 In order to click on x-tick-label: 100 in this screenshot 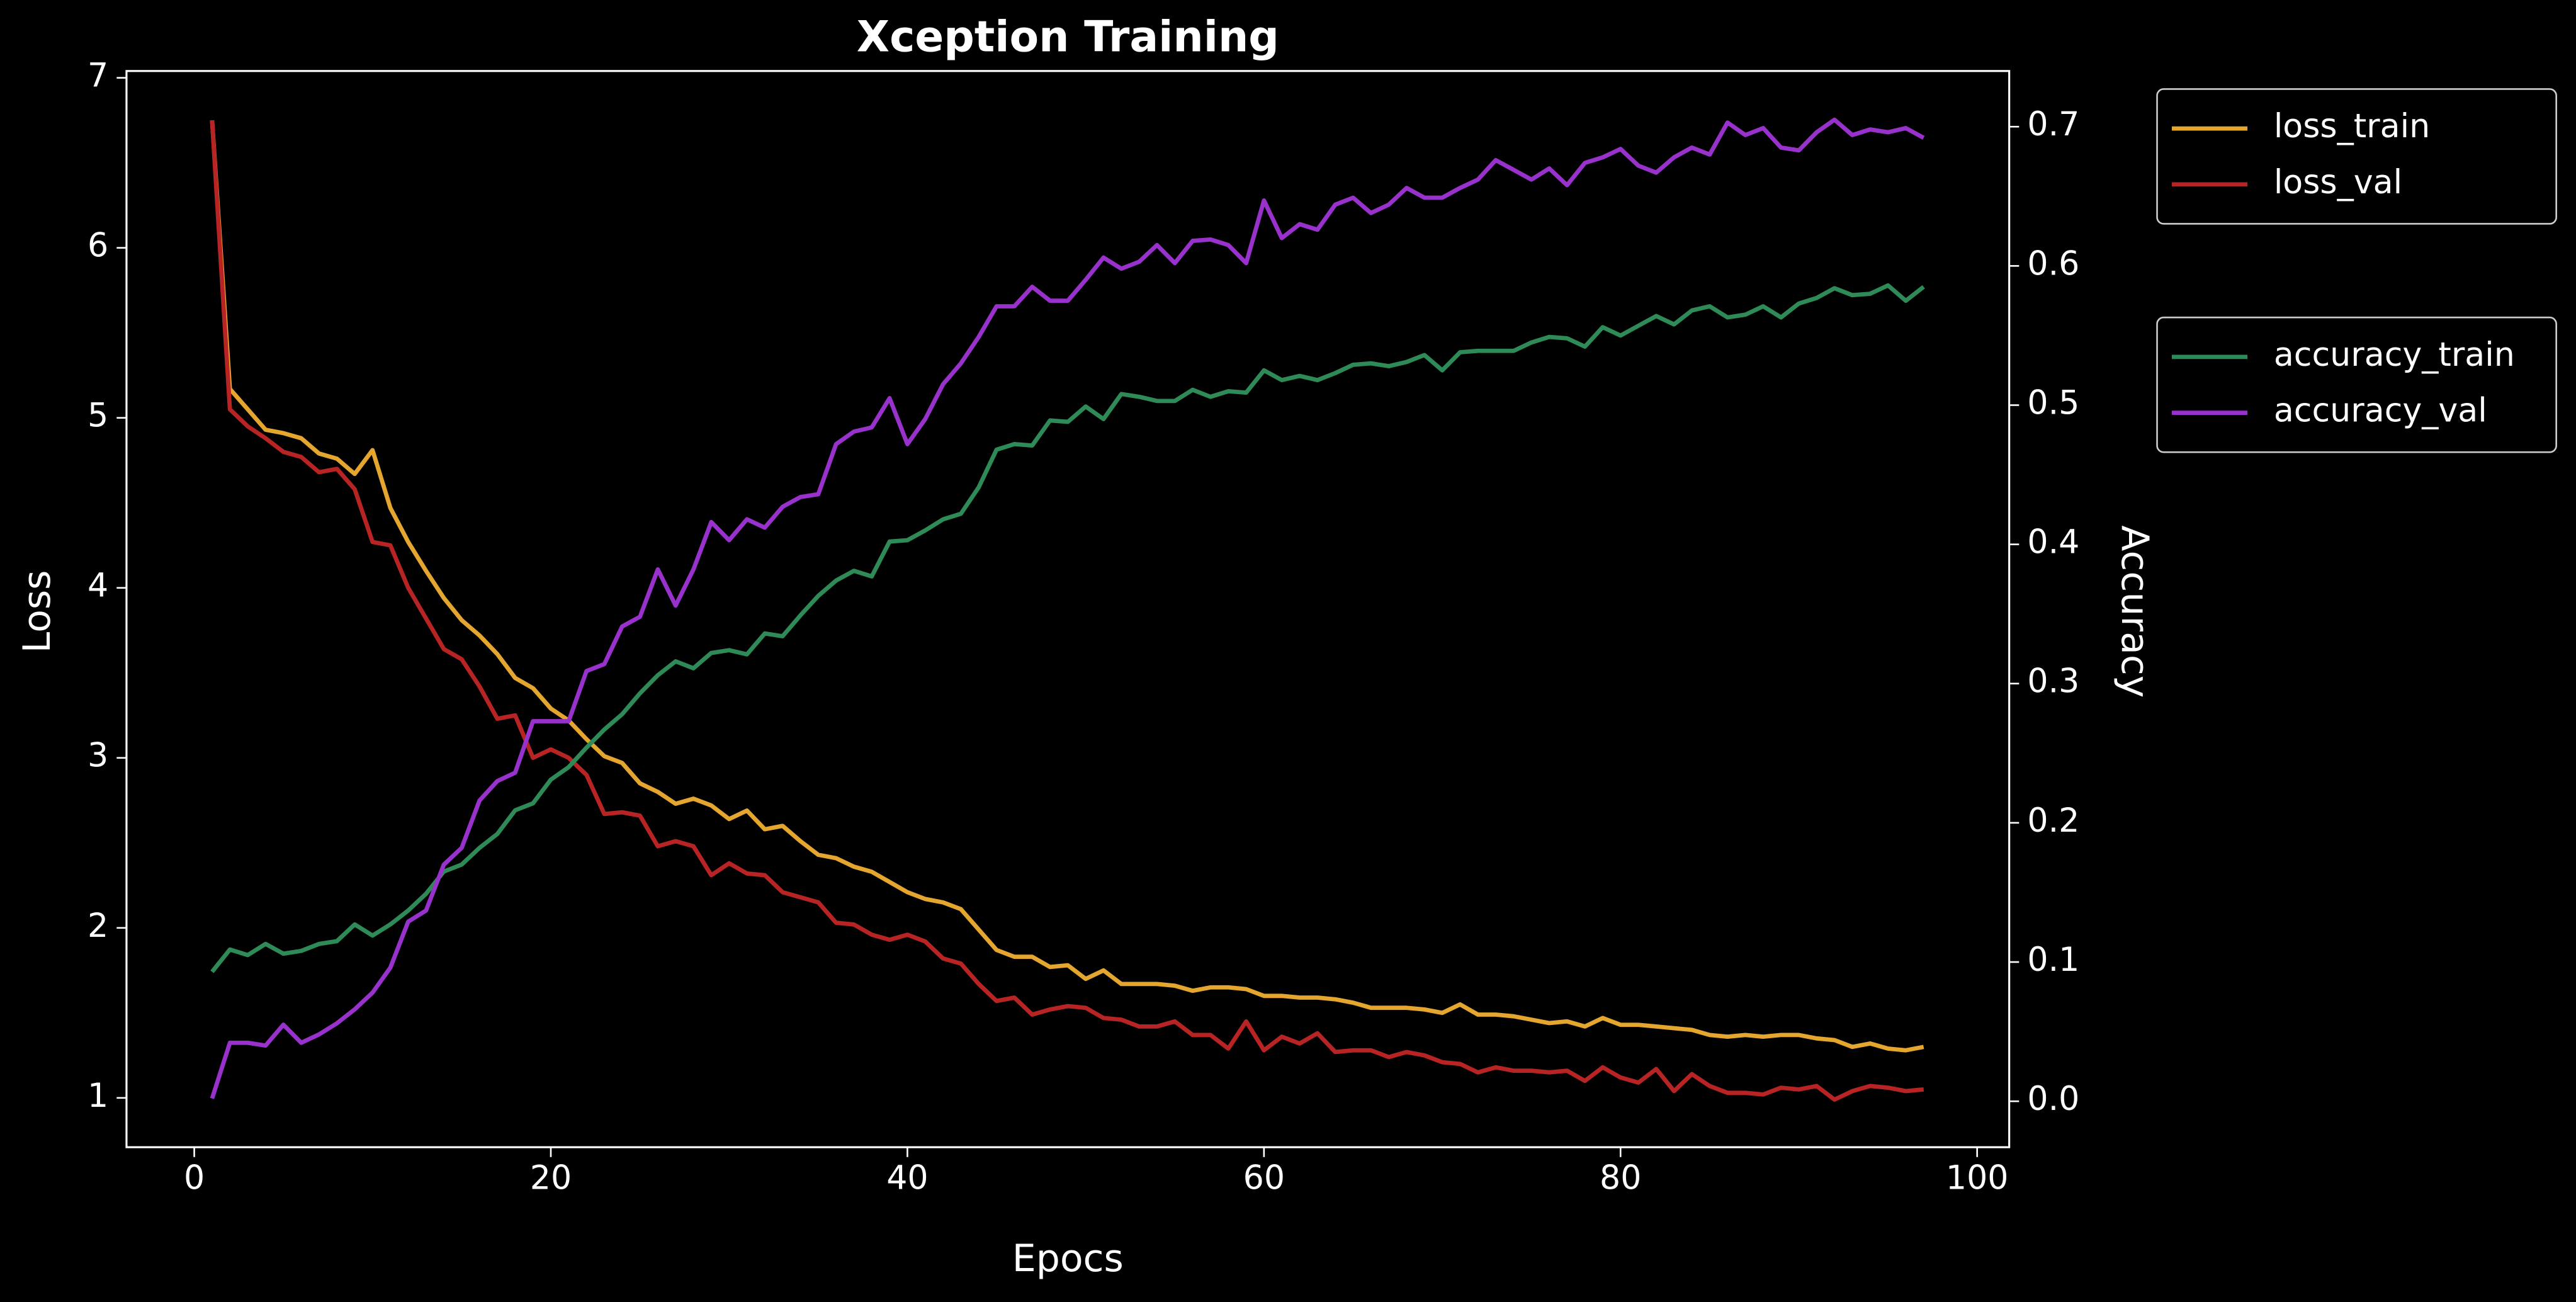, I will do `click(1977, 1178)`.